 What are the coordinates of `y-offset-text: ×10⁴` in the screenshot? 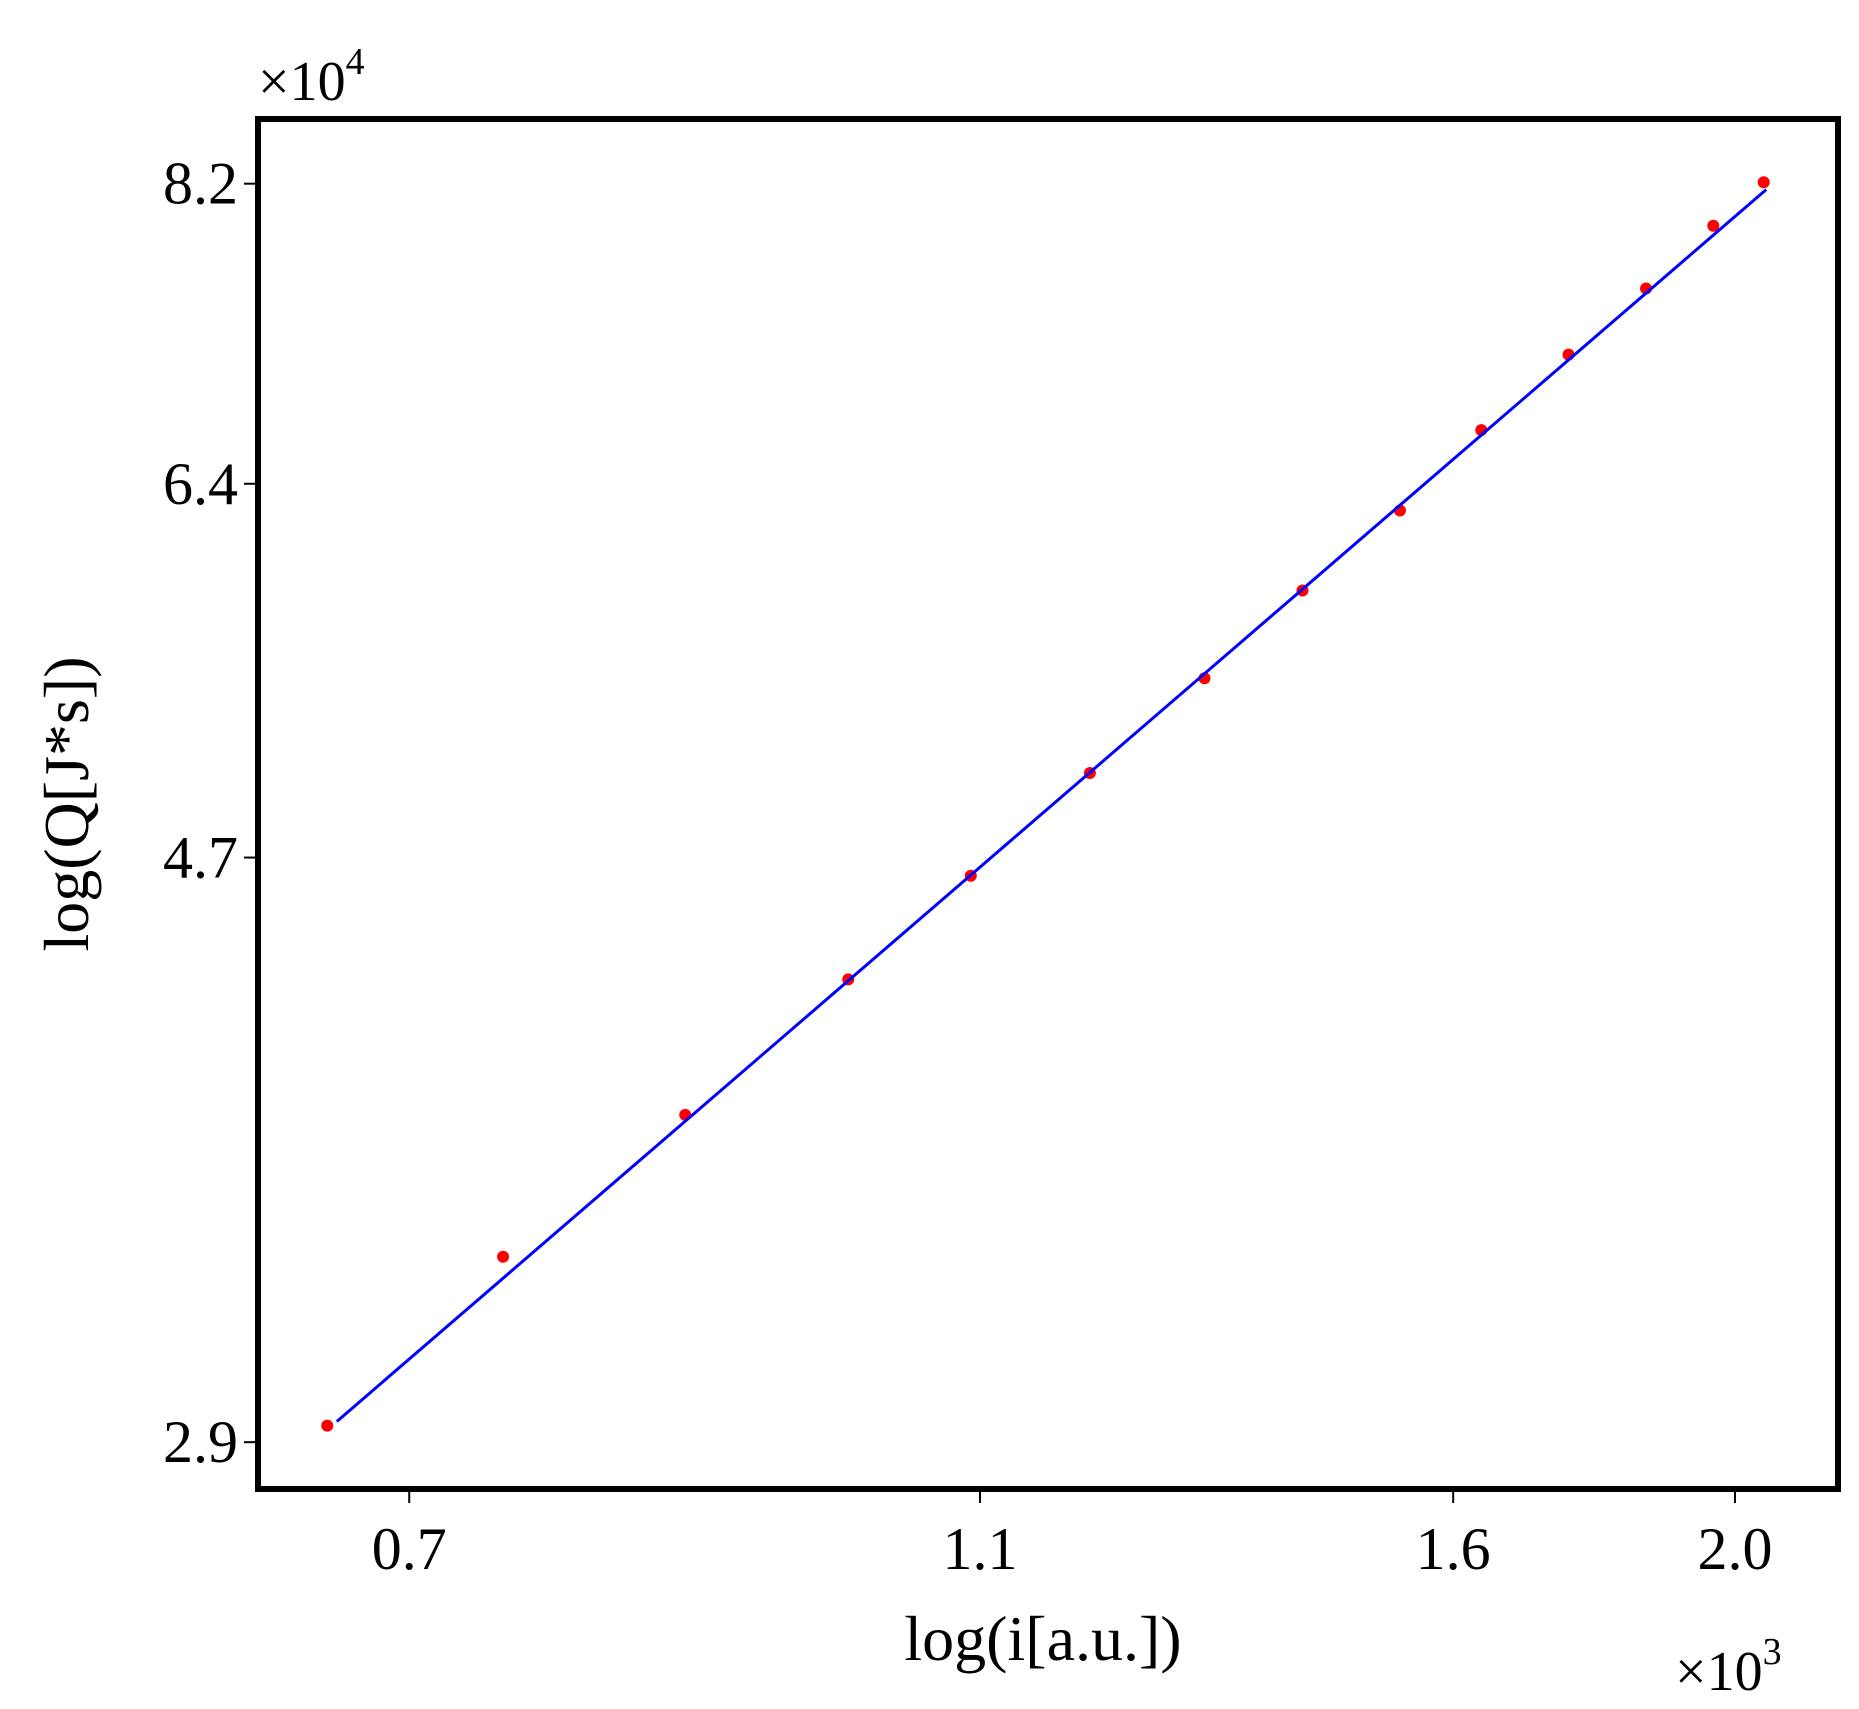 It's located at (311, 77).